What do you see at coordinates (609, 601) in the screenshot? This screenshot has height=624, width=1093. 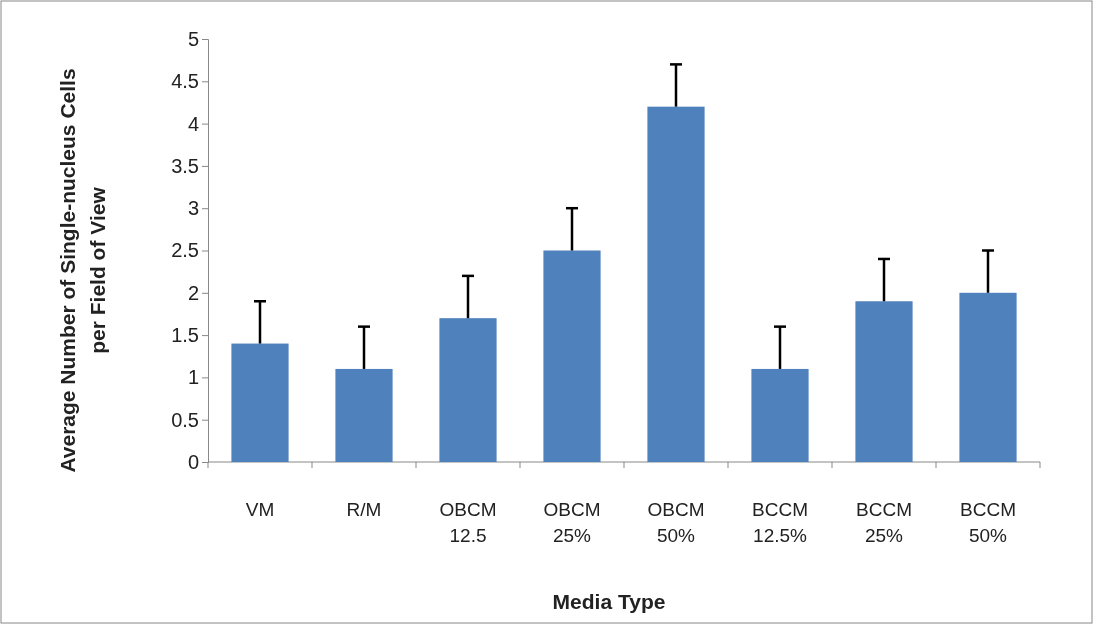 I see `x-axis-title: Media Type` at bounding box center [609, 601].